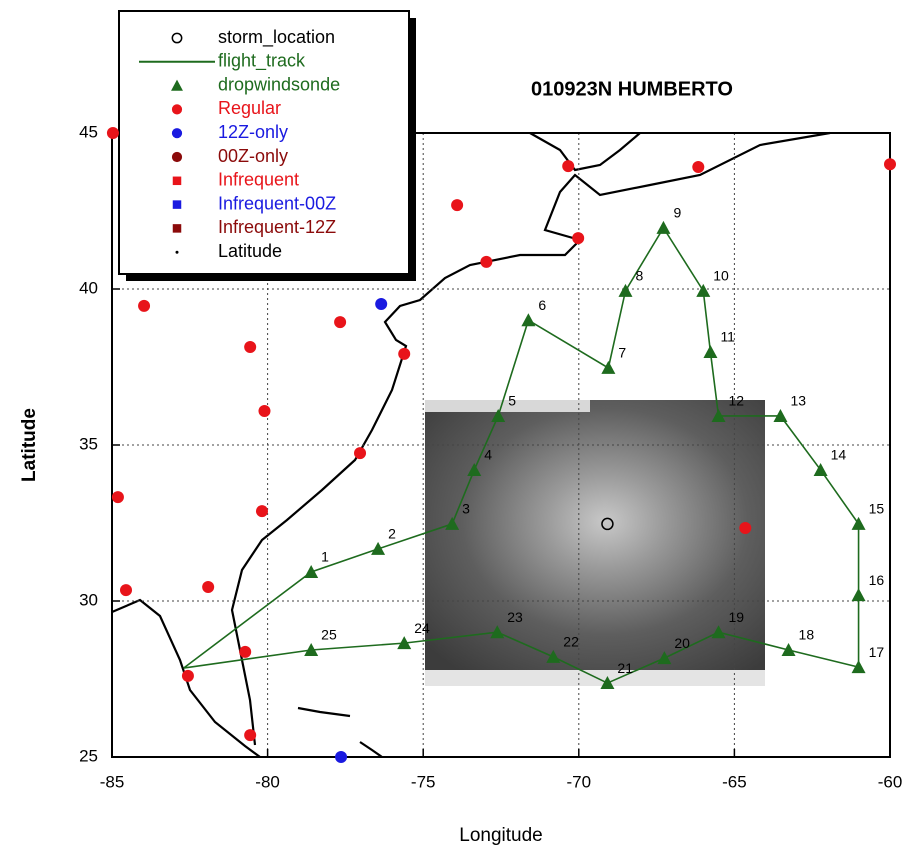 The height and width of the screenshot is (861, 914). Describe the element at coordinates (737, 401) in the screenshot. I see `point-label: 12` at that location.